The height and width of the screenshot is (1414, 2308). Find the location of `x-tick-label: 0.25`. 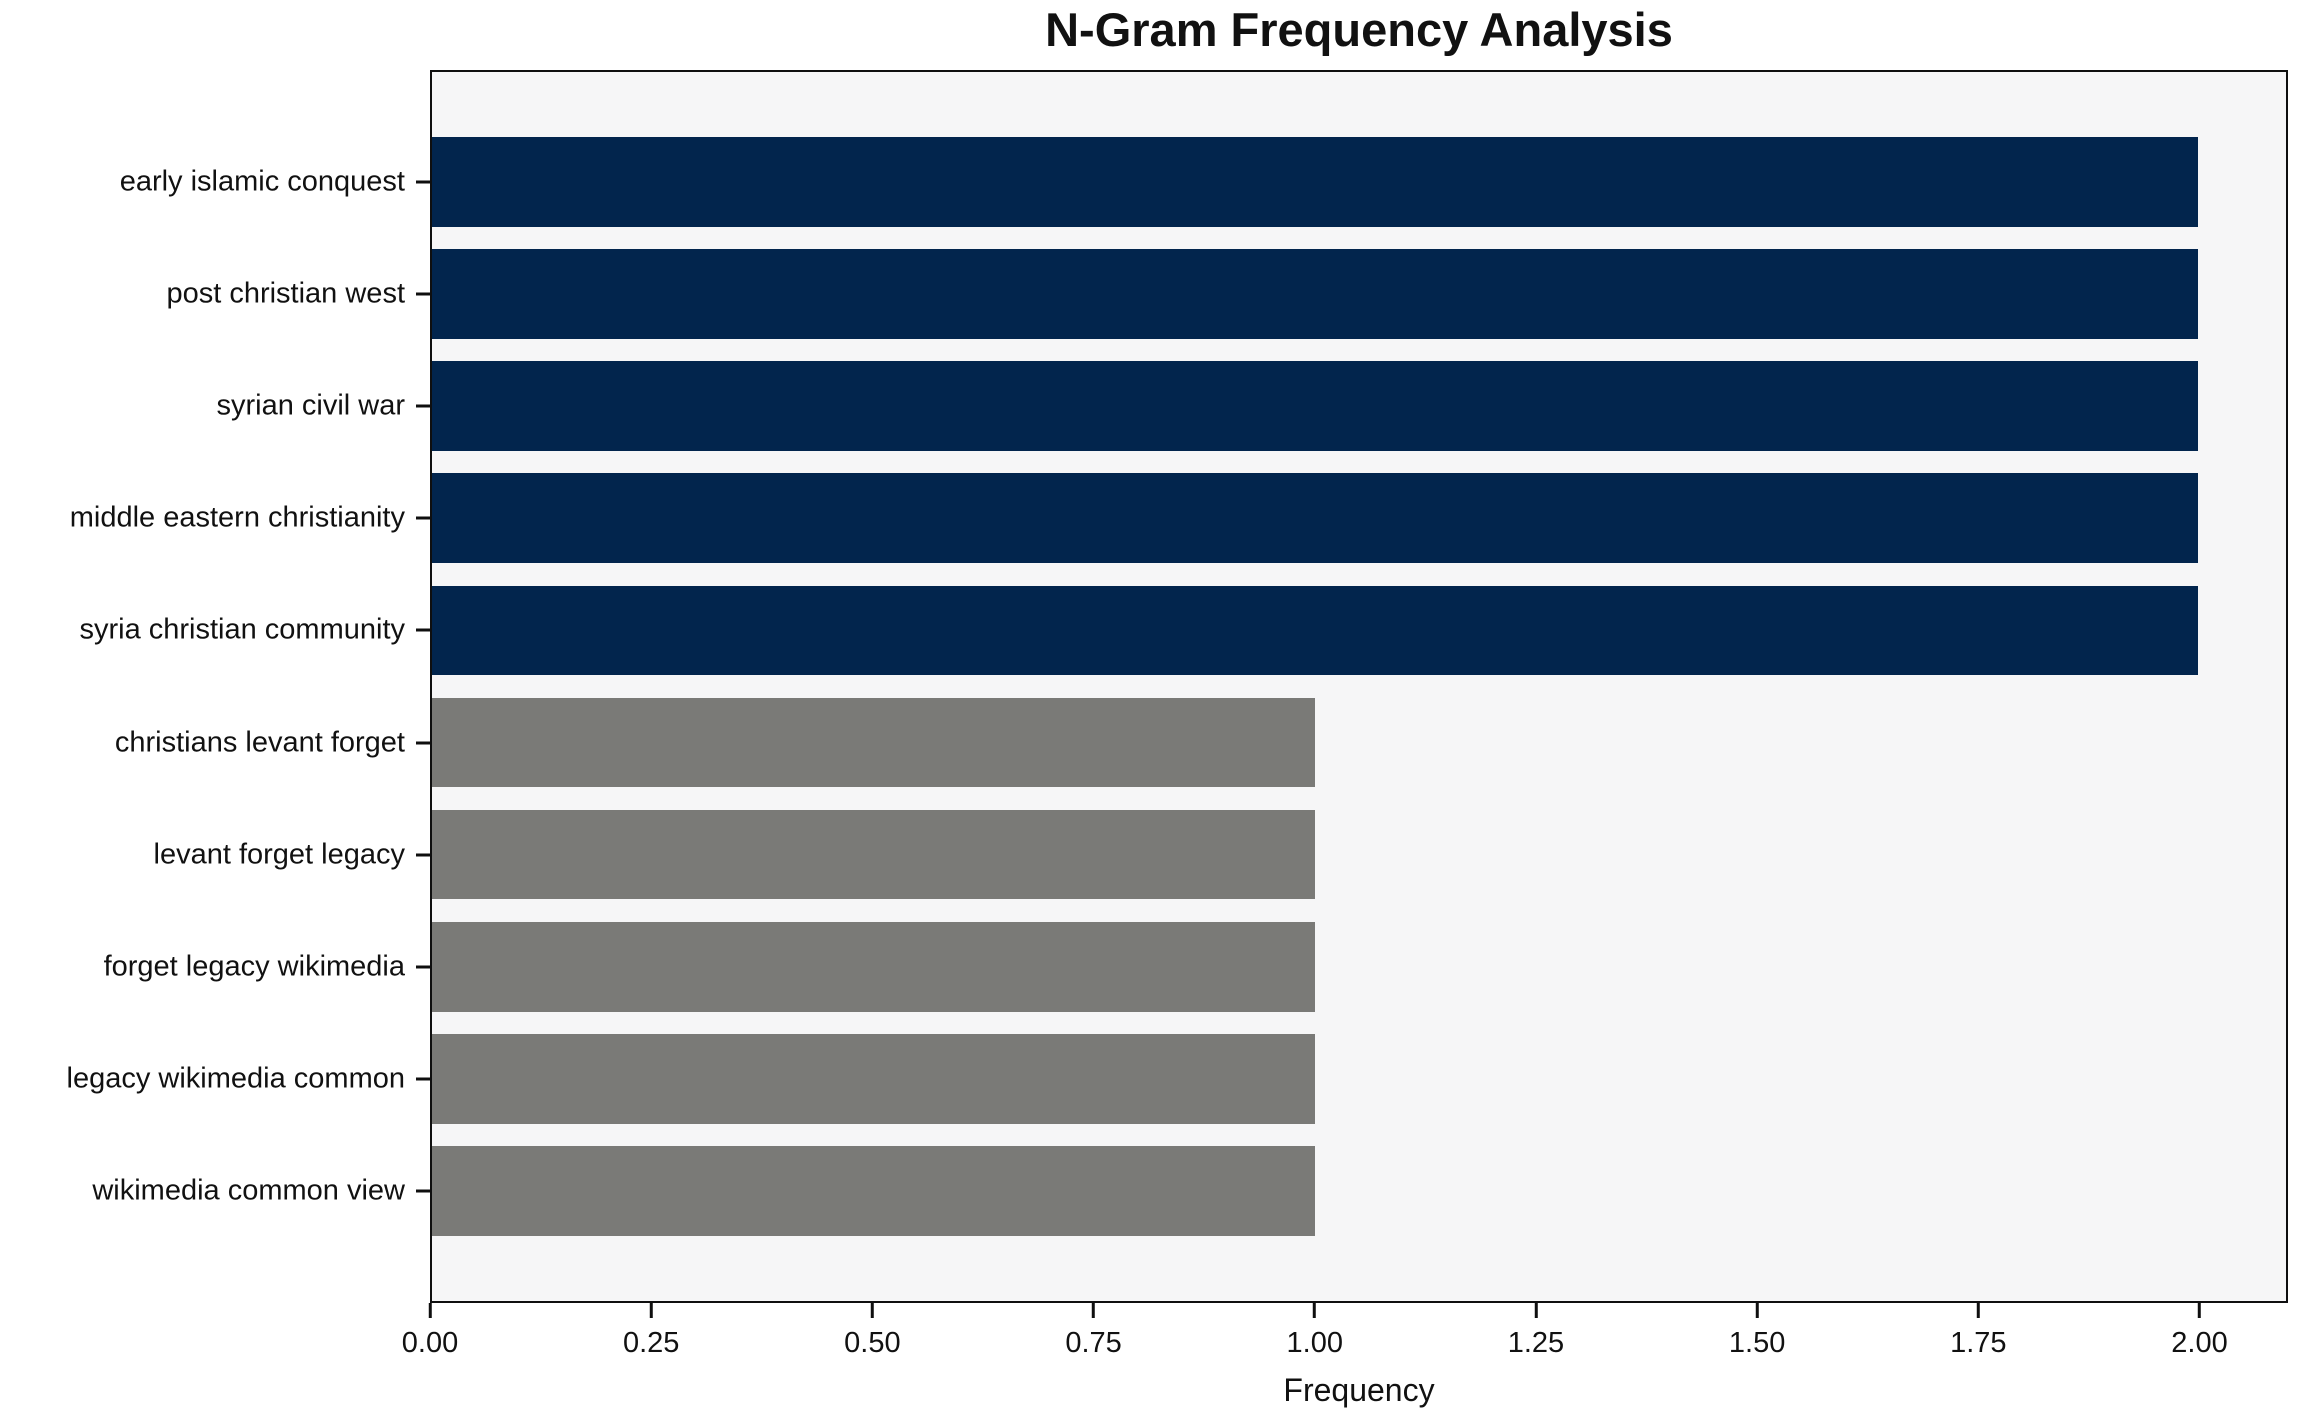

x-tick-label: 0.25 is located at coordinates (651, 1343).